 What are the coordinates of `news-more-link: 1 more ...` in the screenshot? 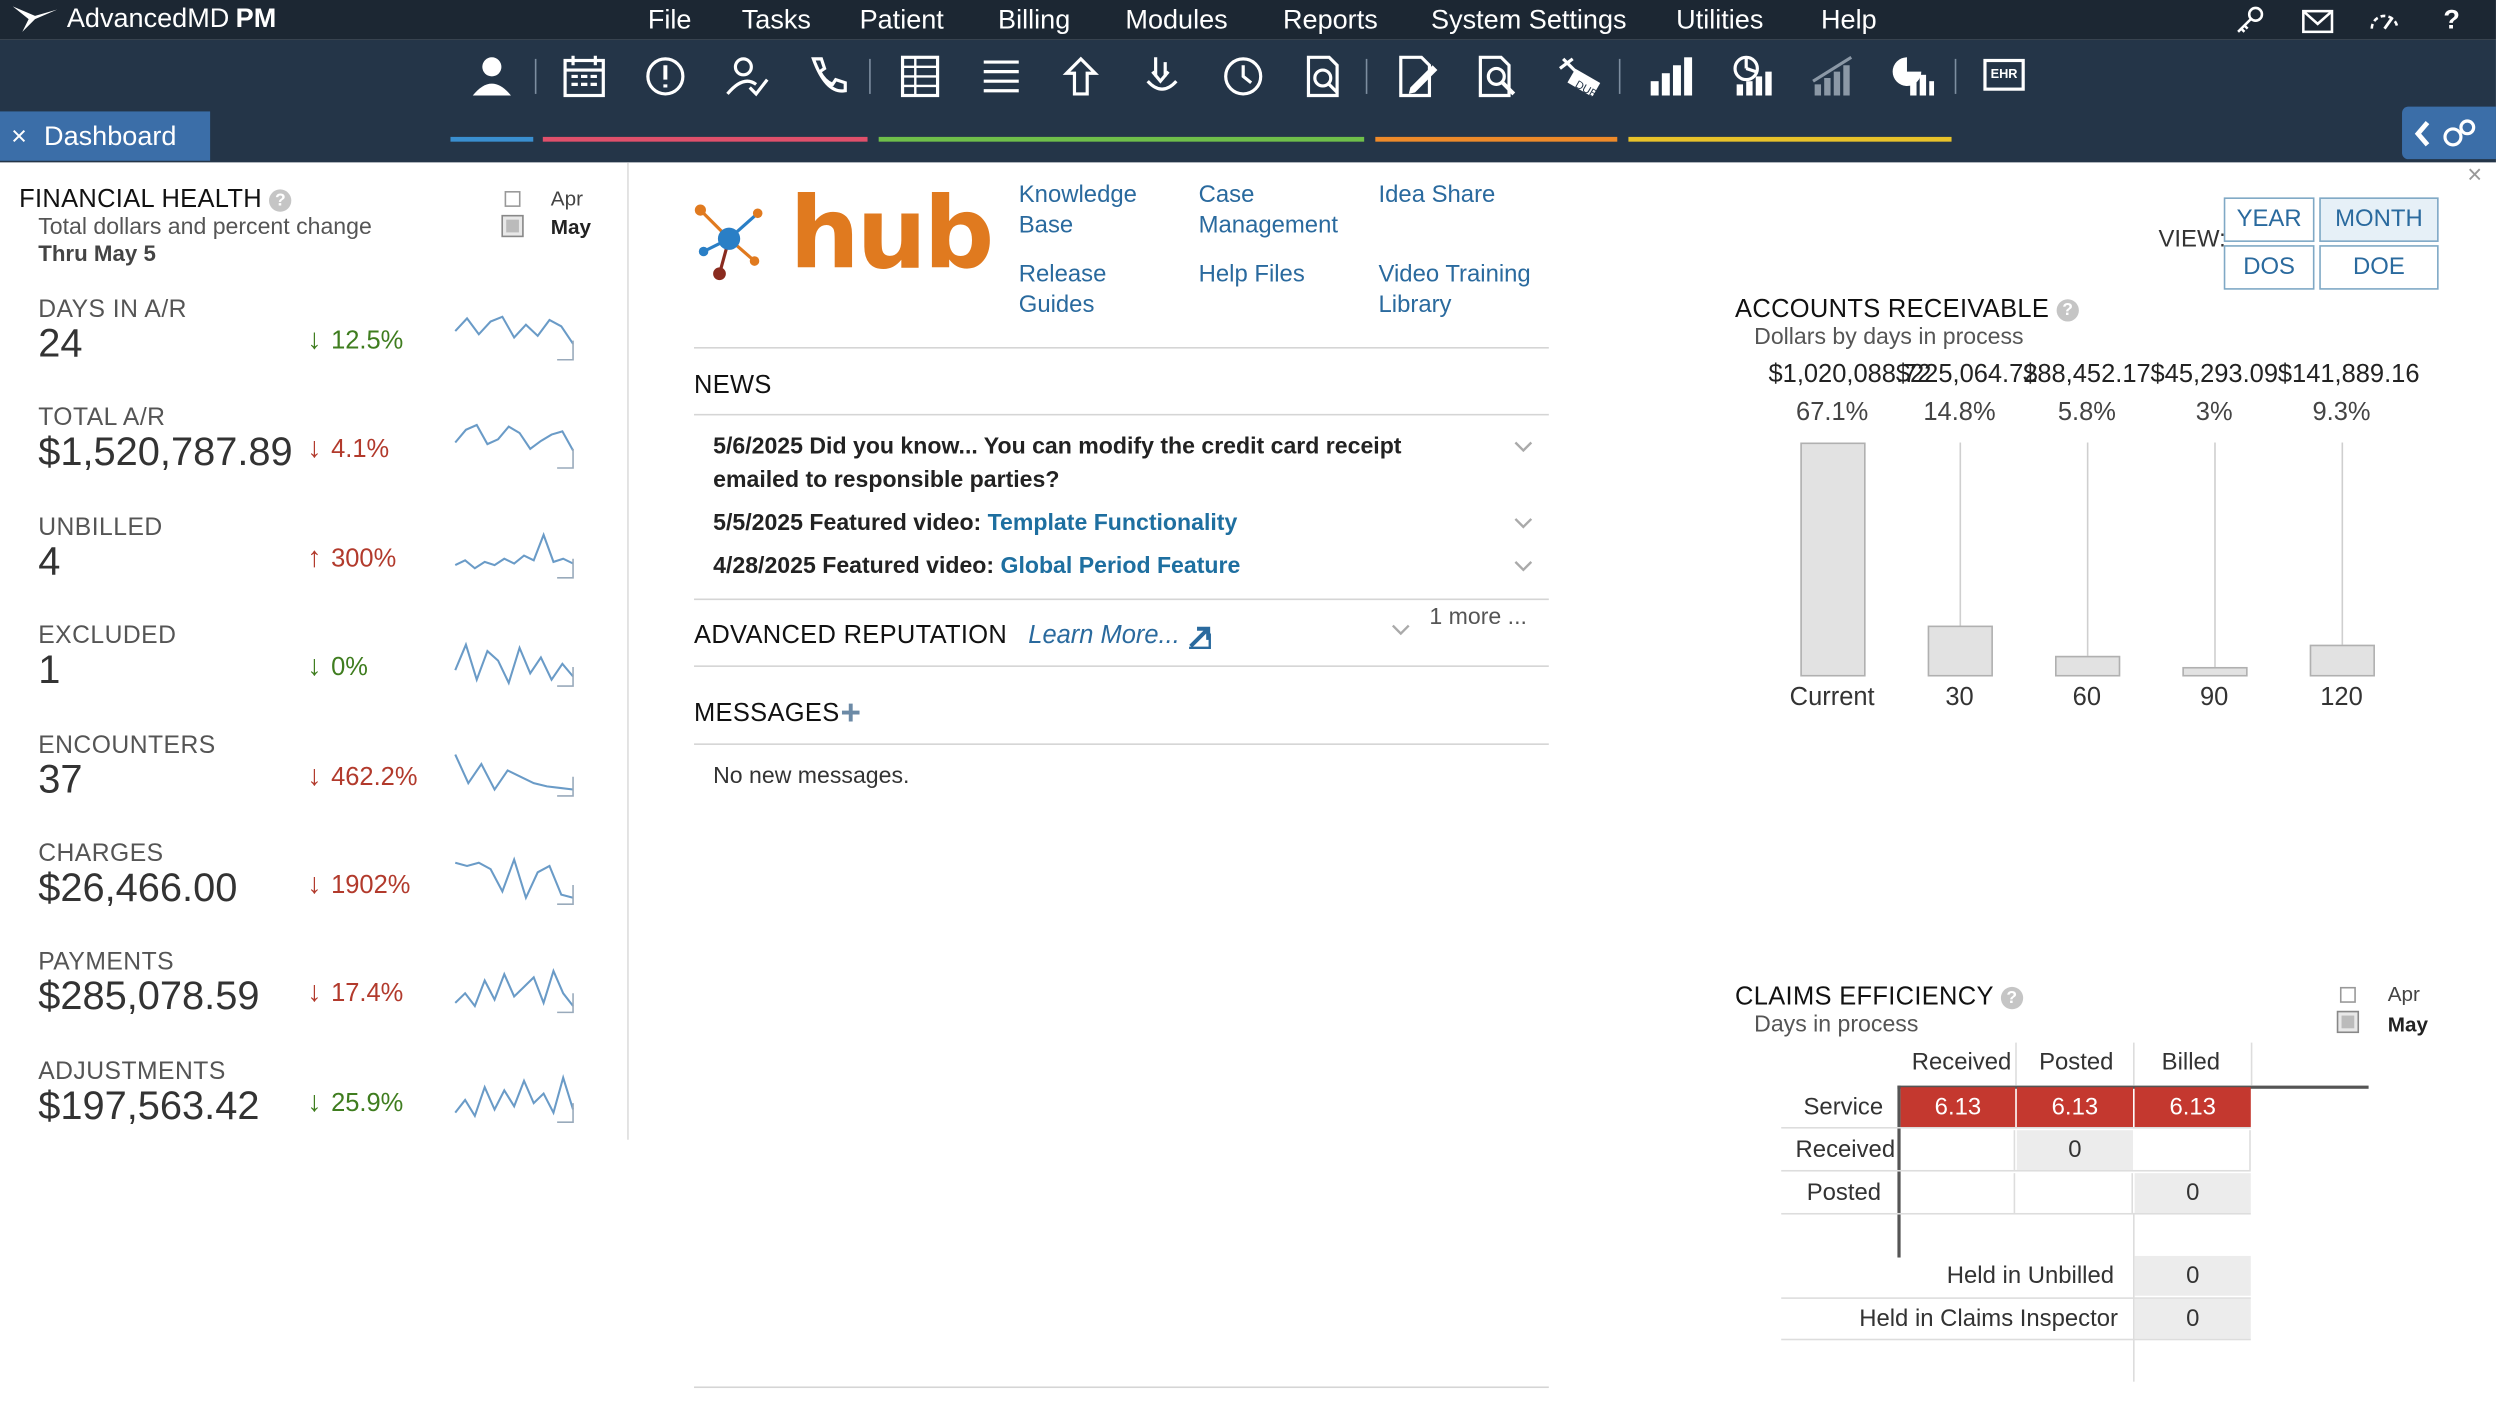 It's located at (1478, 617).